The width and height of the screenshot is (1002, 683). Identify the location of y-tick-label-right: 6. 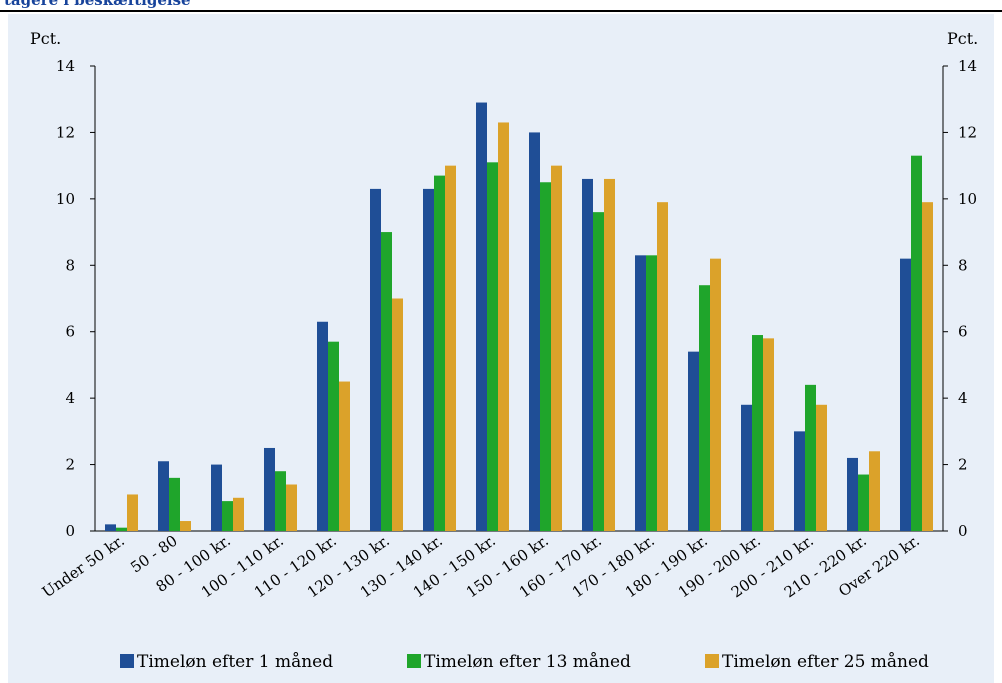
(963, 332).